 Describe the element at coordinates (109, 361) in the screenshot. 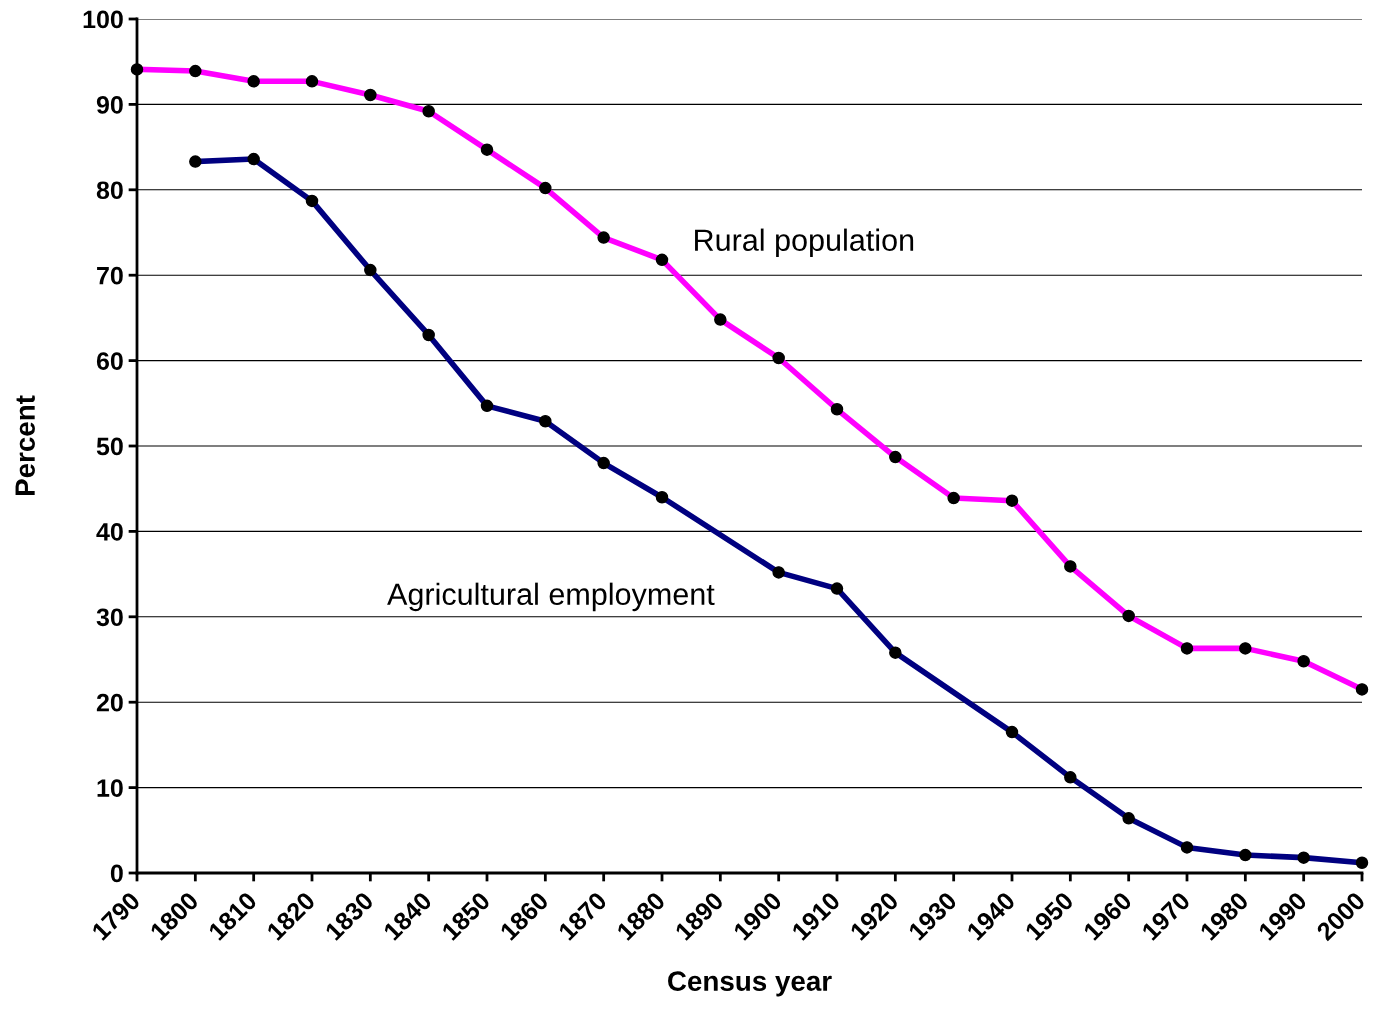

I see `y-tick-label: 60` at that location.